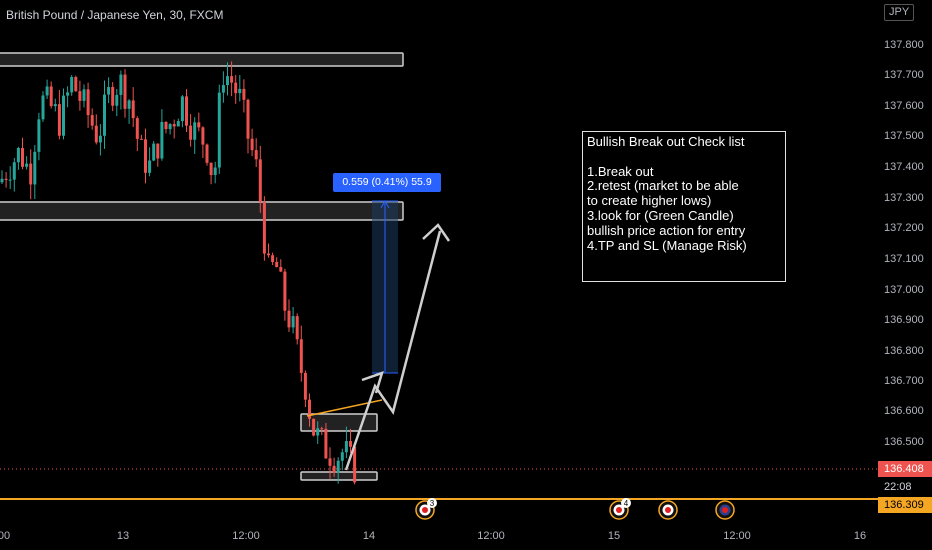 This screenshot has height=550, width=932. I want to click on uk-flag-icon-core, so click(725, 510).